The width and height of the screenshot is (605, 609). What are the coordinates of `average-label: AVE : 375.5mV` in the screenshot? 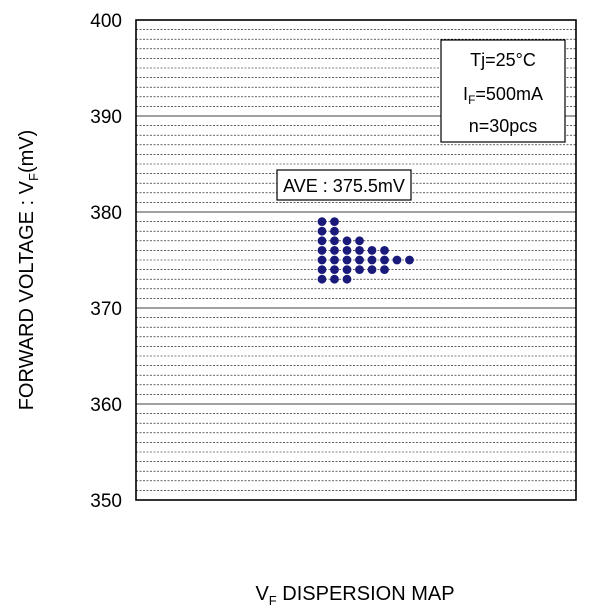 It's located at (344, 186).